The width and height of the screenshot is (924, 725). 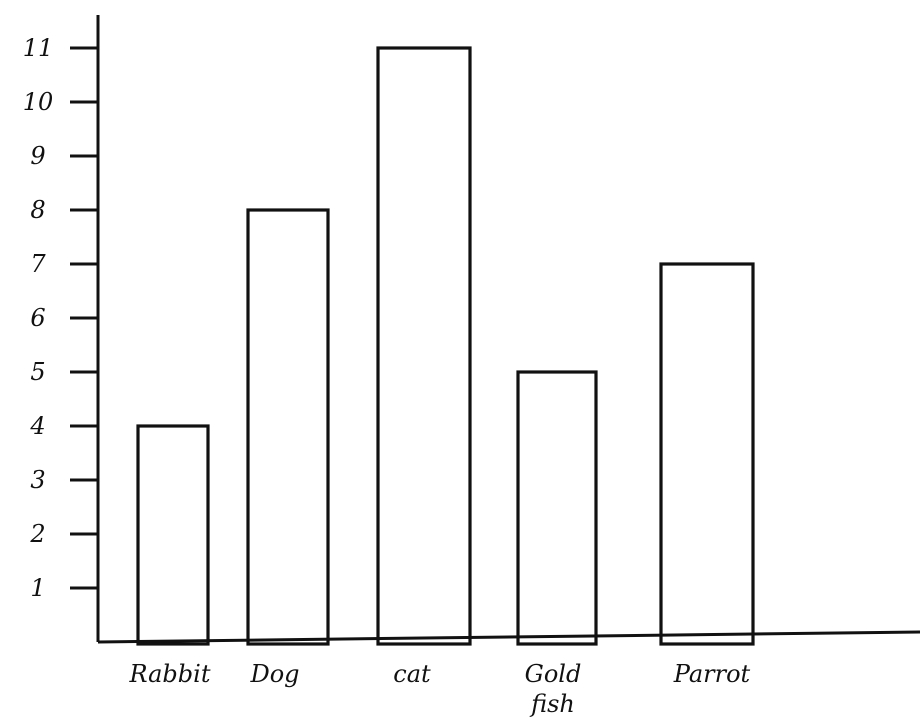 What do you see at coordinates (37, 480) in the screenshot?
I see `y-tick-label: 3` at bounding box center [37, 480].